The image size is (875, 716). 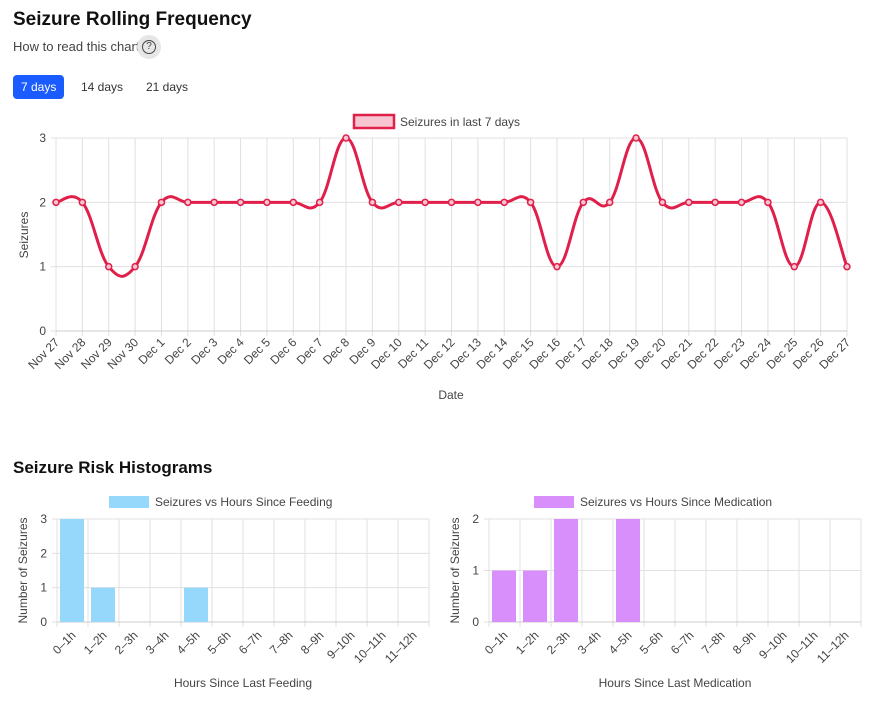 I want to click on feeding-x-tick-label: 5–6h, so click(x=219, y=642).